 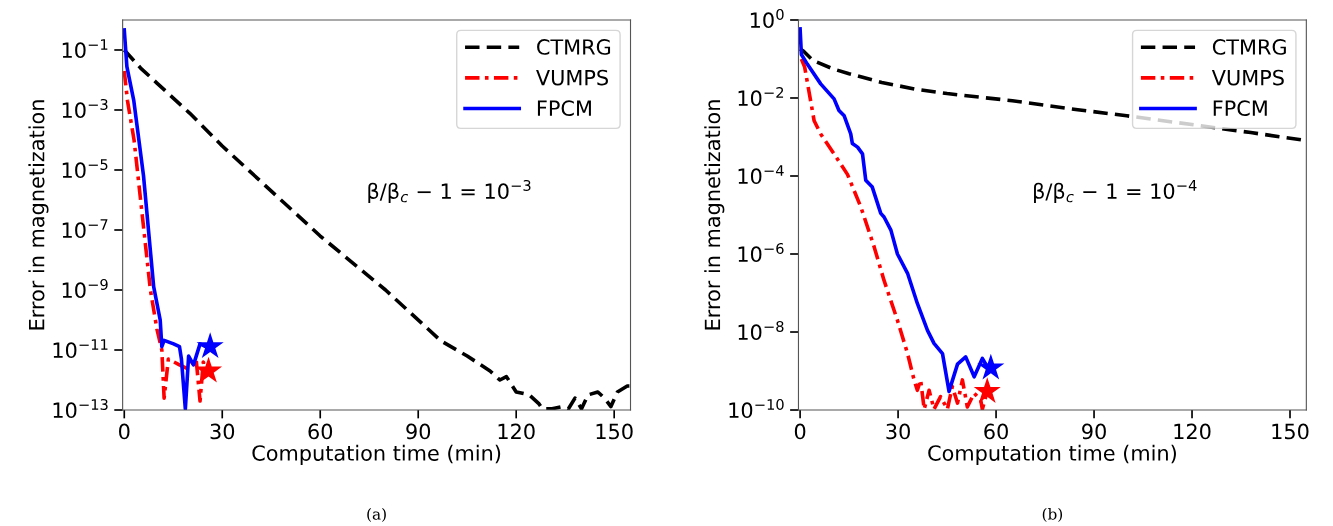 I want to click on y-tick-label: 10$^{−6}$, so click(x=761, y=252).